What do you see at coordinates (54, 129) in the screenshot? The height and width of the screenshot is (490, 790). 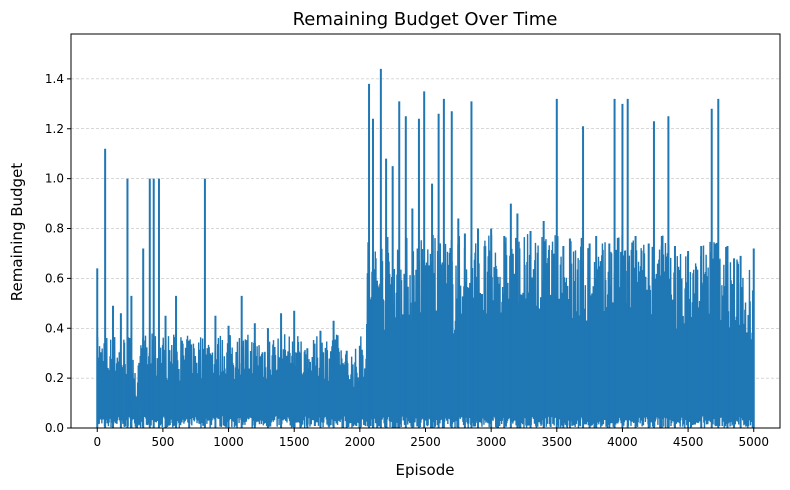 I see `y-tick-label: 1.2` at bounding box center [54, 129].